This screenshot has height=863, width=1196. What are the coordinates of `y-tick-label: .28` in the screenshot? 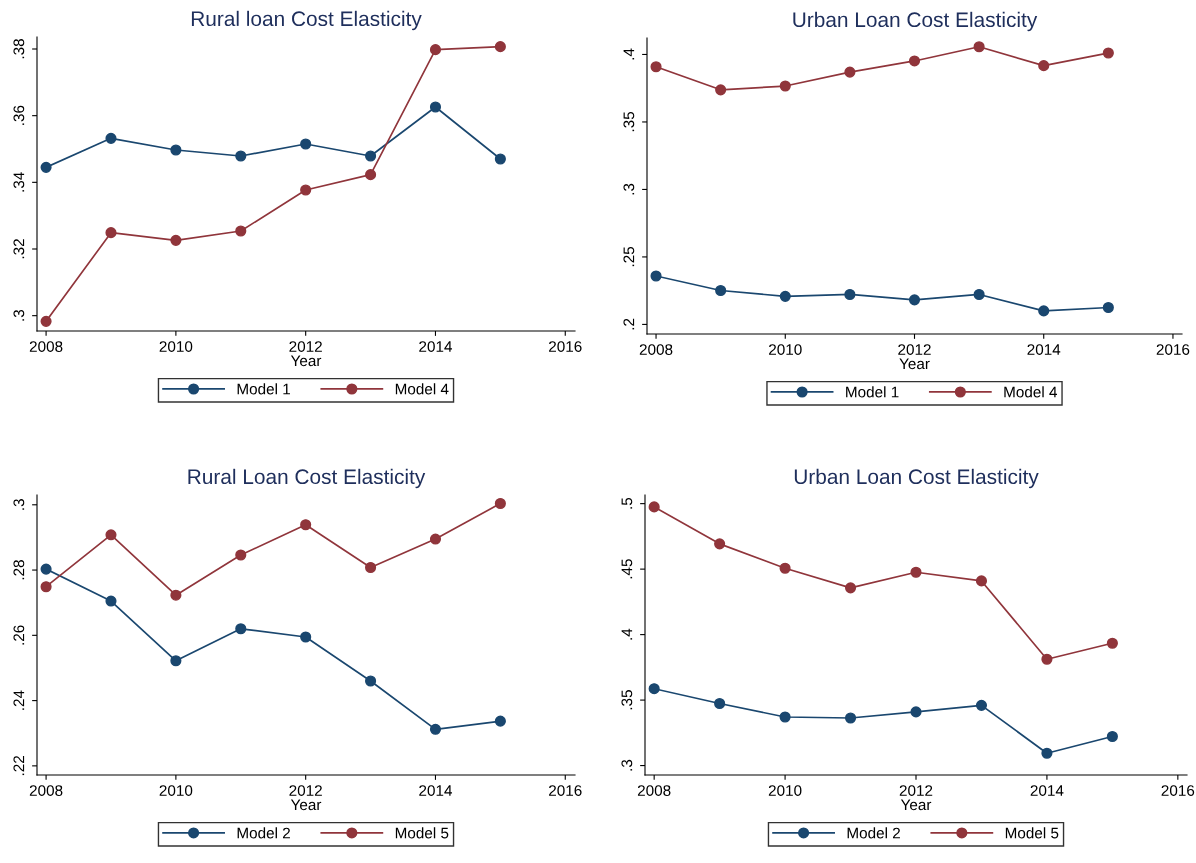 It's located at (19, 570).